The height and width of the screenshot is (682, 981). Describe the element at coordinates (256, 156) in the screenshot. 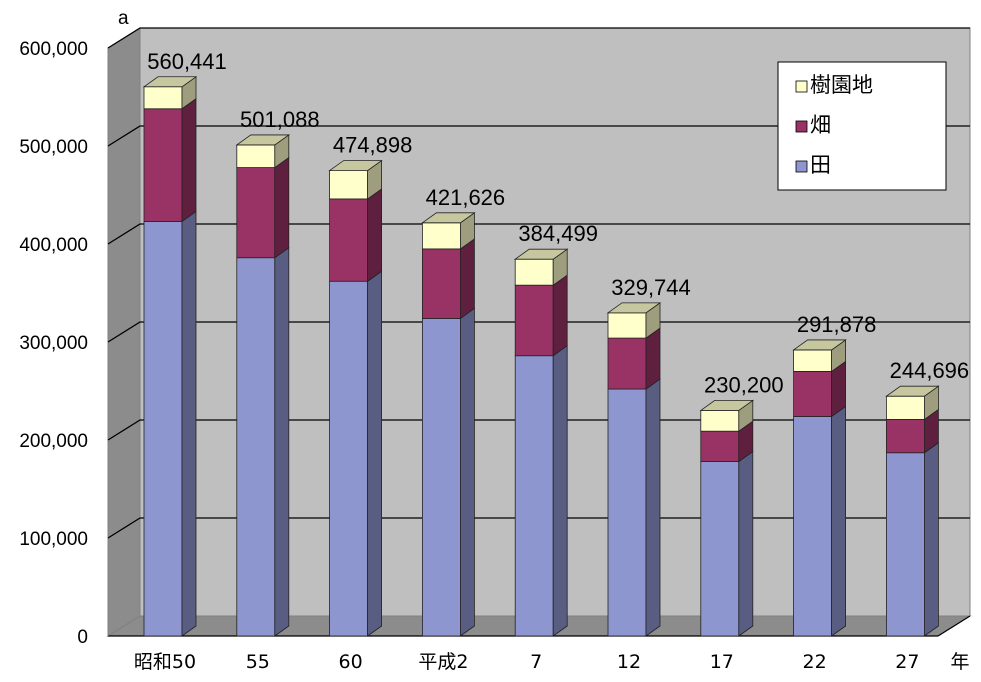

I see `bar-segment-樹園地-1` at that location.